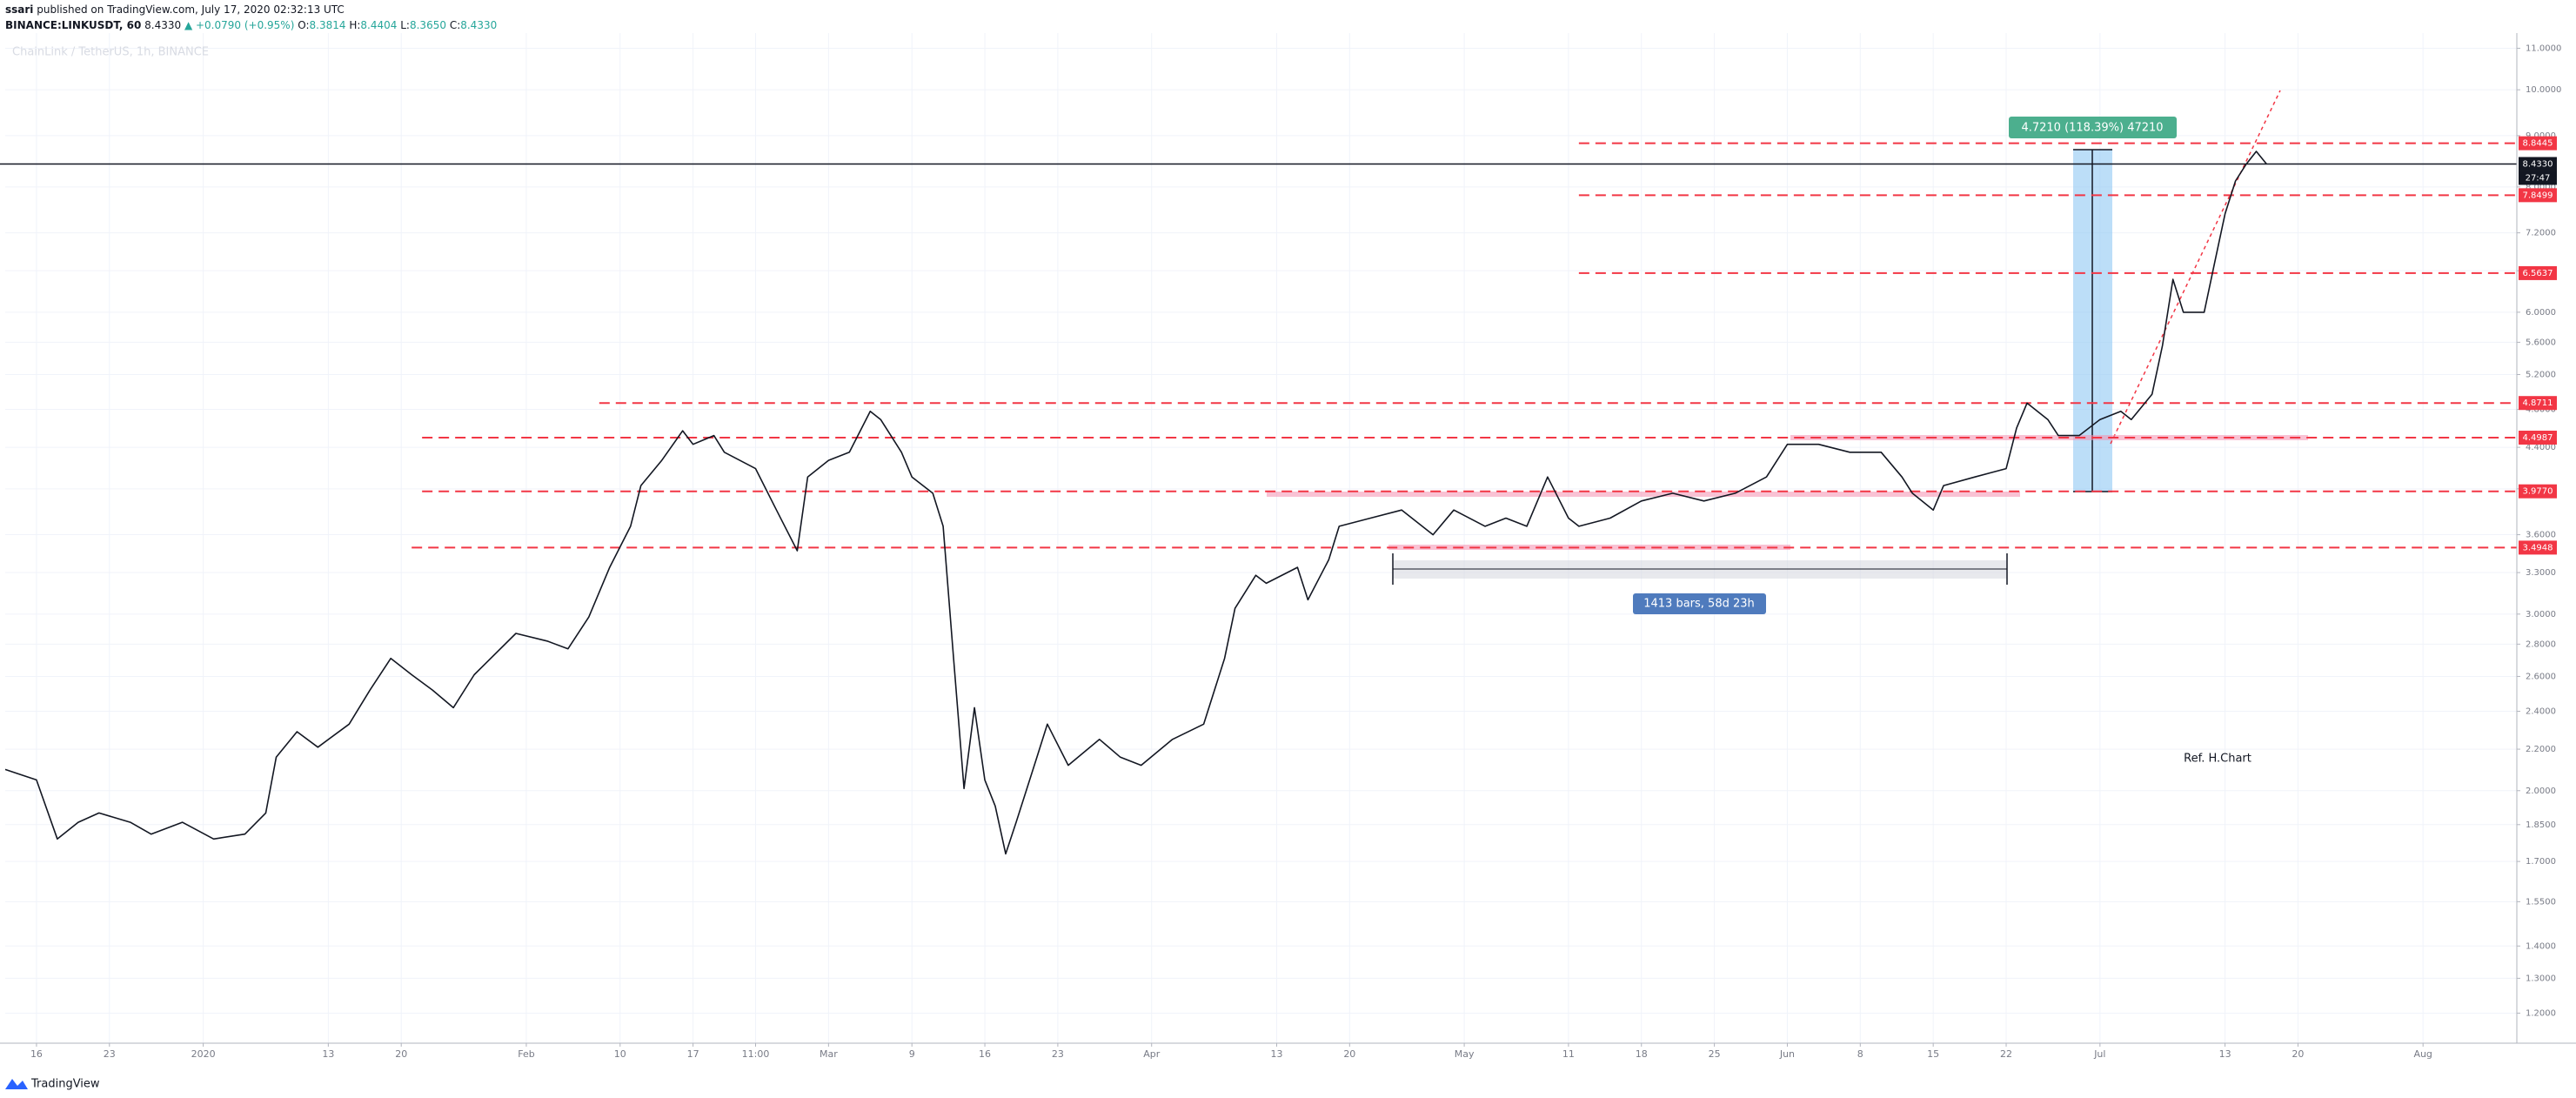  Describe the element at coordinates (2541, 136) in the screenshot. I see `y-tick-label: 9.0000` at that location.